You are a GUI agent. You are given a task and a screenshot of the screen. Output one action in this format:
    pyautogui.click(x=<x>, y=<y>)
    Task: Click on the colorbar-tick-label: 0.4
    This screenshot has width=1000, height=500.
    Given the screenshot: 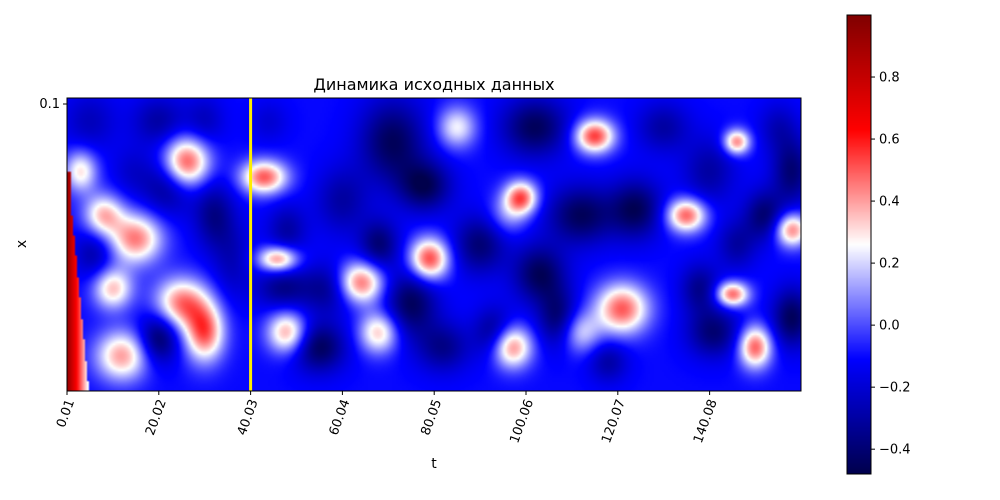 What is the action you would take?
    pyautogui.click(x=889, y=202)
    